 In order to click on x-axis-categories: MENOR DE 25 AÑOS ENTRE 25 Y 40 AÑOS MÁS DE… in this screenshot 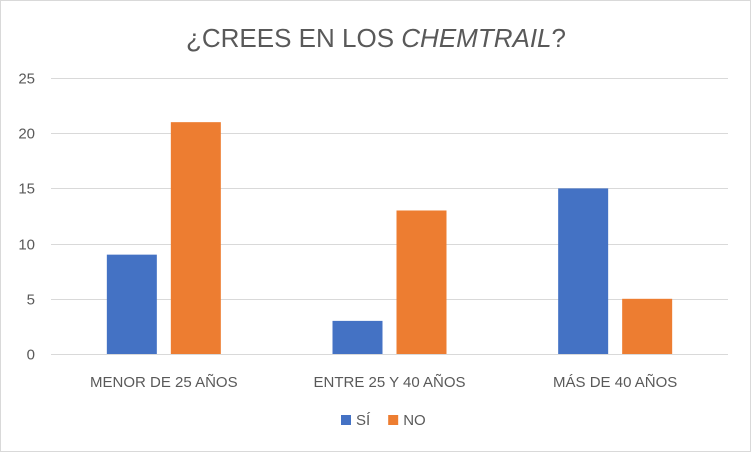, I will do `click(383, 382)`.